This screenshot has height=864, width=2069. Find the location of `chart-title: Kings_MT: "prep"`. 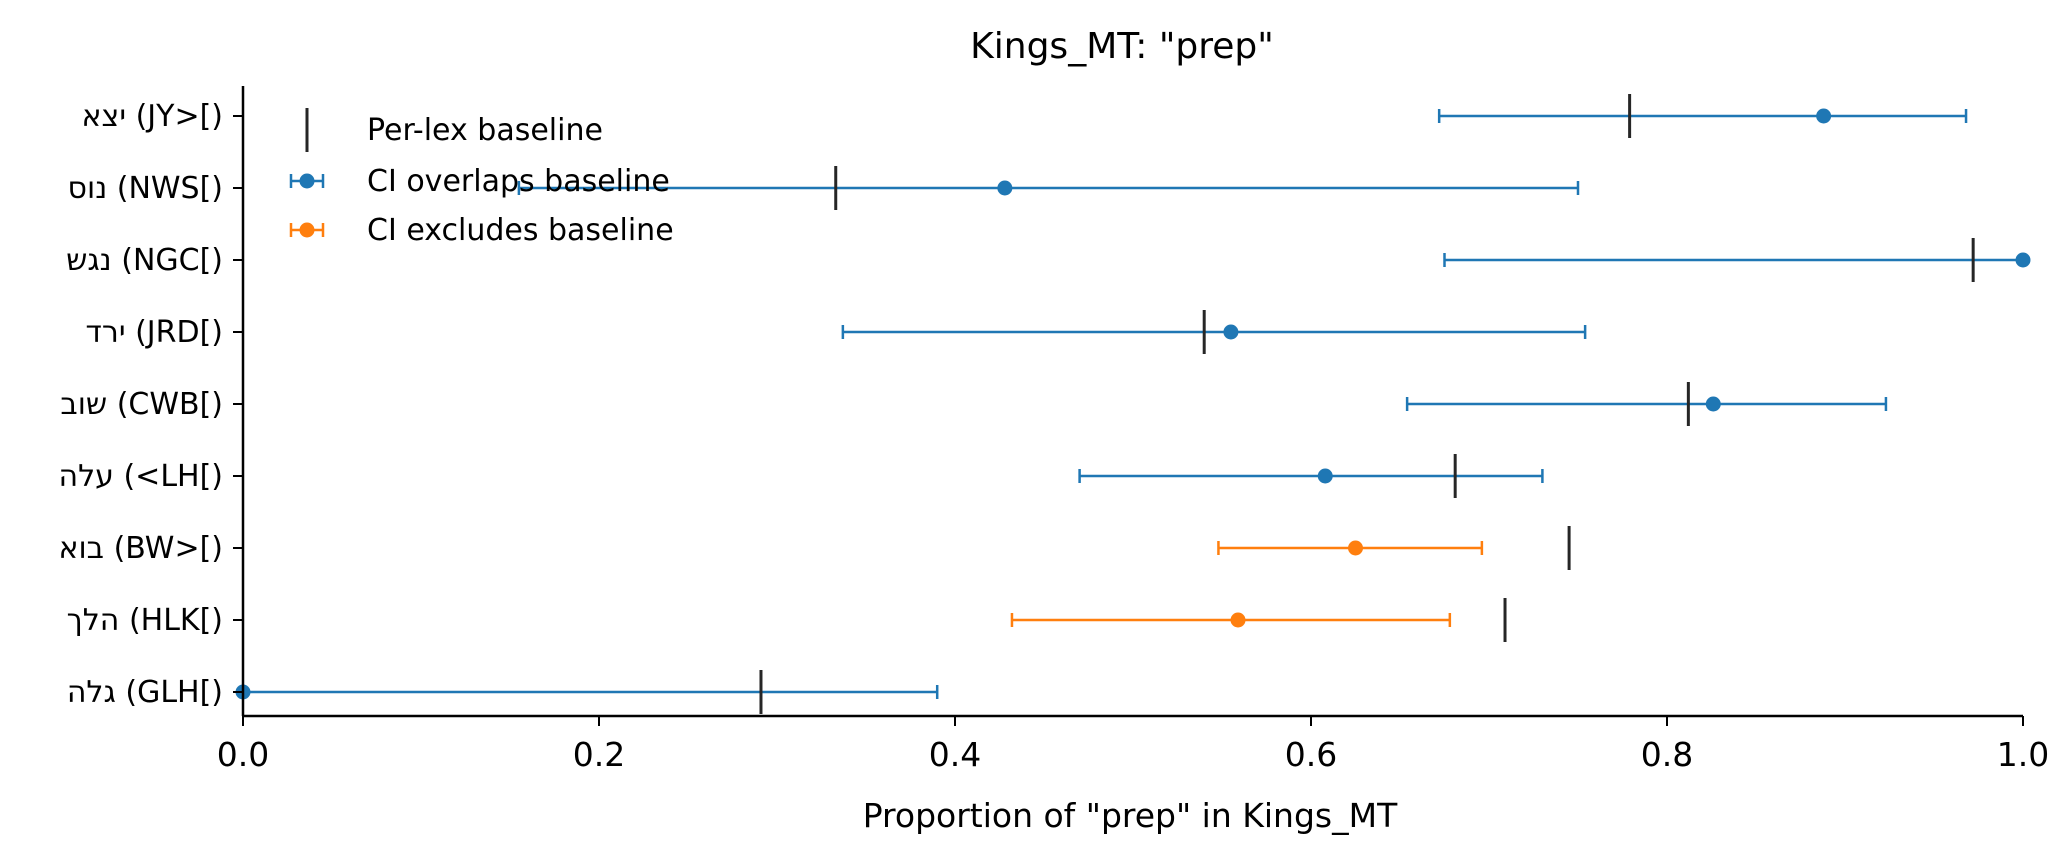

chart-title: Kings_MT: "prep" is located at coordinates (1122, 46).